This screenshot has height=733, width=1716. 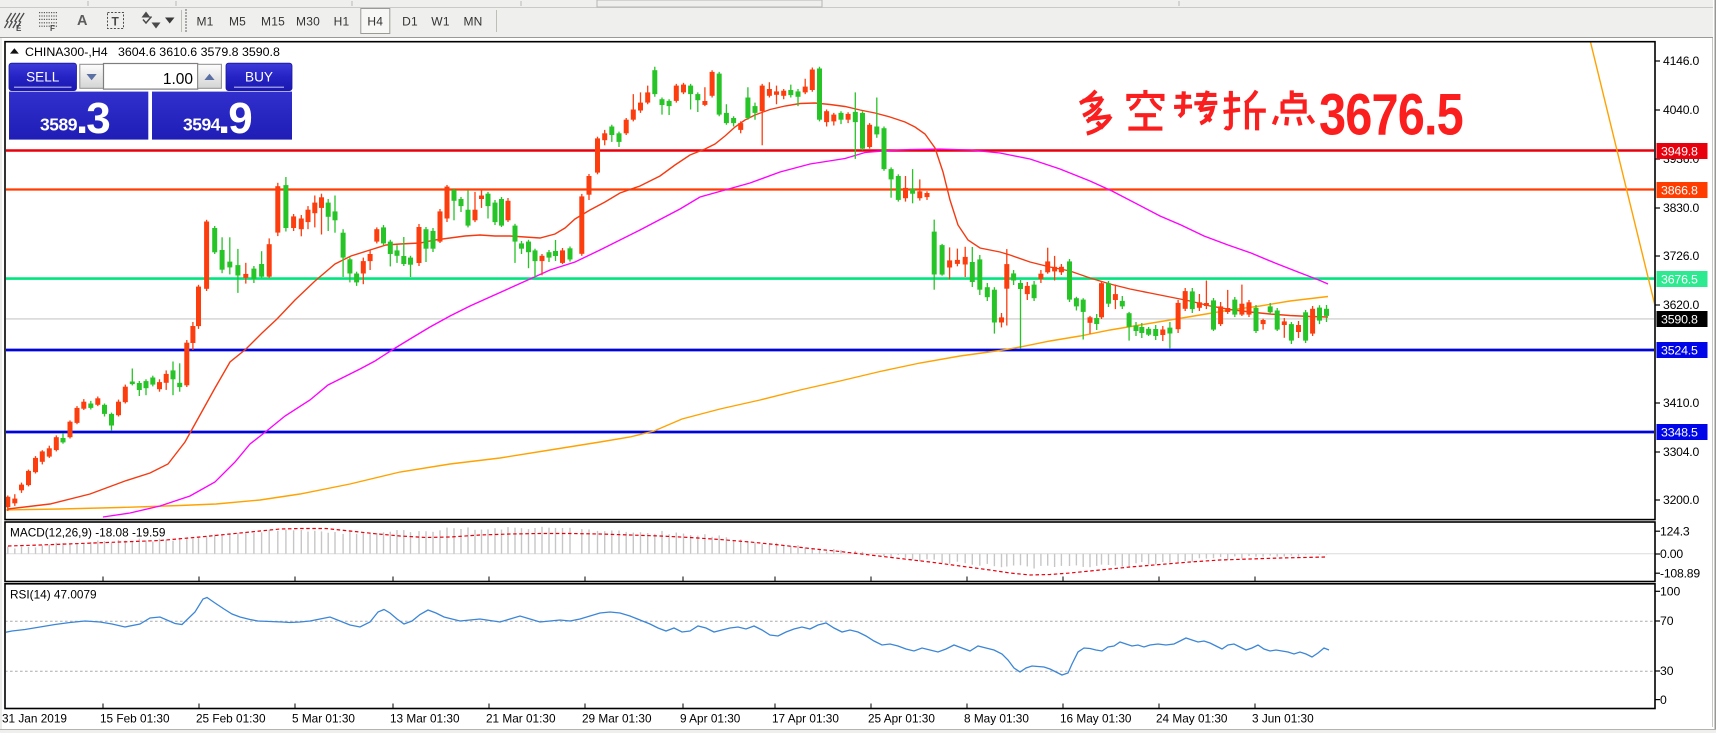 What do you see at coordinates (1681, 208) in the screenshot?
I see `svg-text: 3830.0` at bounding box center [1681, 208].